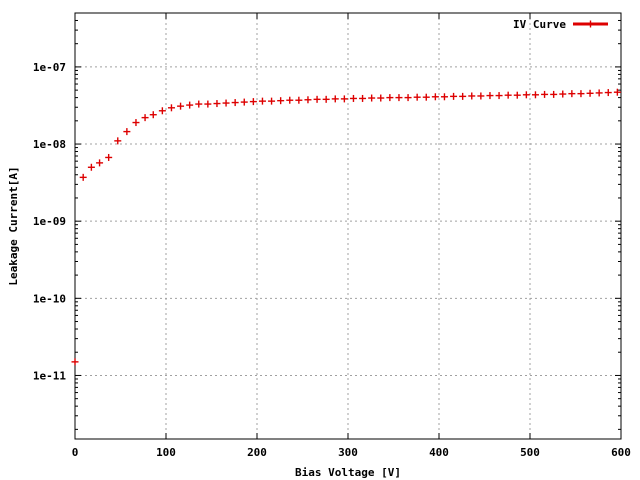 This screenshot has height=480, width=640. What do you see at coordinates (348, 452) in the screenshot?
I see `x-tick-label: 300` at bounding box center [348, 452].